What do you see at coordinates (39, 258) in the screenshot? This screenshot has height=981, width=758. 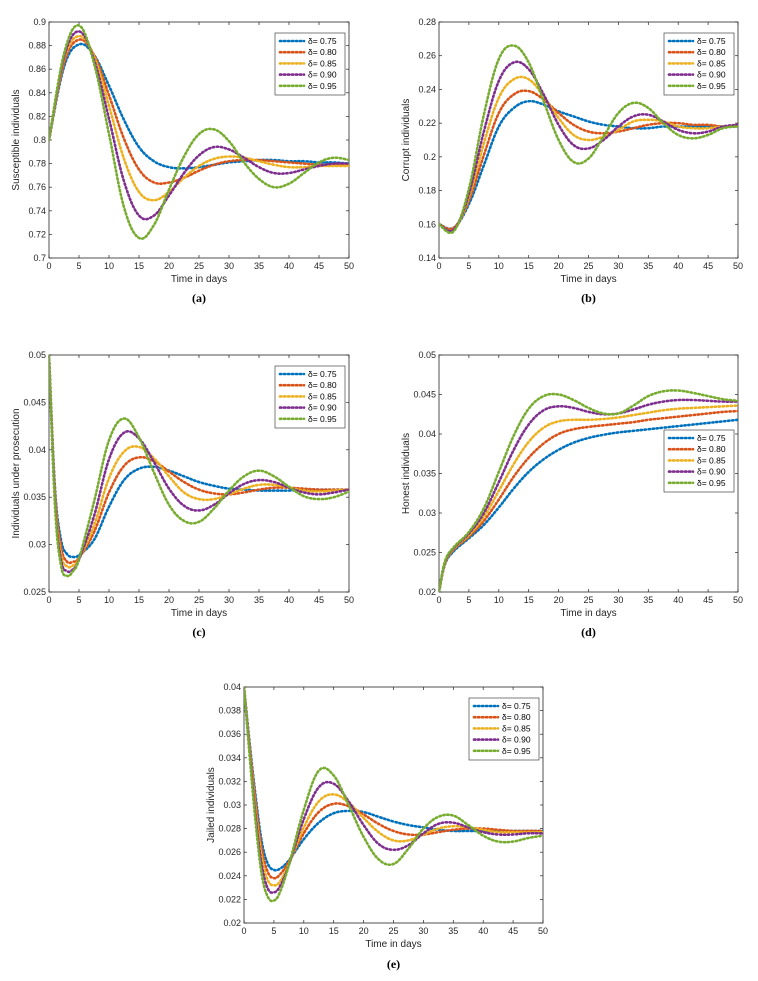 I see `y-tick-label: 0.7` at bounding box center [39, 258].